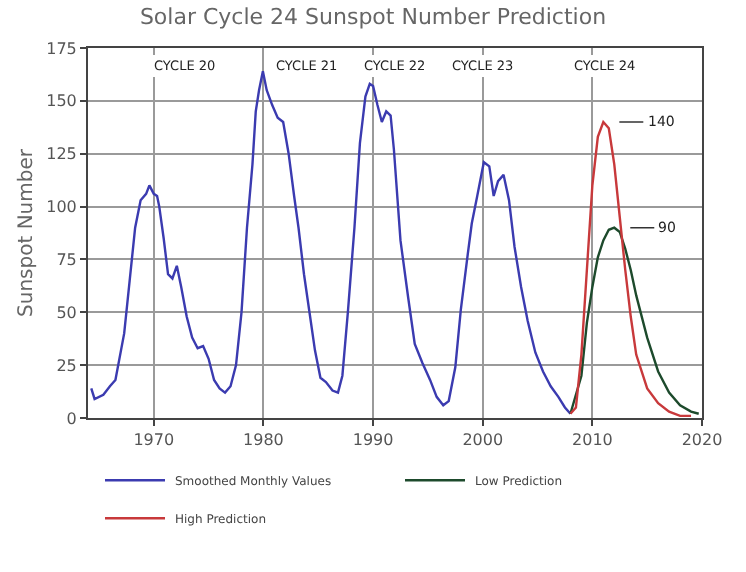 The height and width of the screenshot is (572, 746). What do you see at coordinates (373, 16) in the screenshot?
I see `chart-title: Solar Cycle 24 Sunspot Number Prediction` at bounding box center [373, 16].